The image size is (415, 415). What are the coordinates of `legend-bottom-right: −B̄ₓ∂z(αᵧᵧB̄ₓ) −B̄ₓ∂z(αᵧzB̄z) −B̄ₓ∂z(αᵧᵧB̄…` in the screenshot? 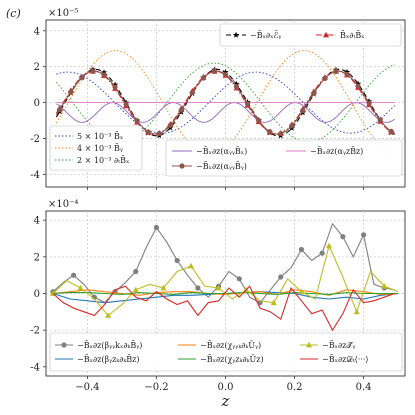 It's located at (284, 158).